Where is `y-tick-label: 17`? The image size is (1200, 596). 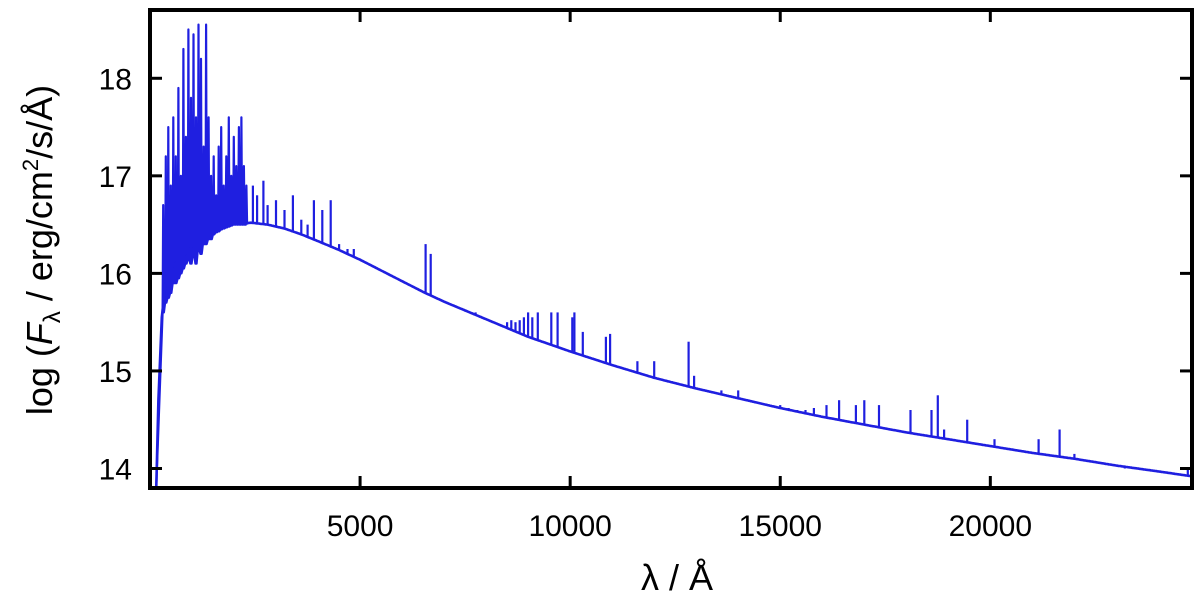
y-tick-label: 17 is located at coordinates (115, 177).